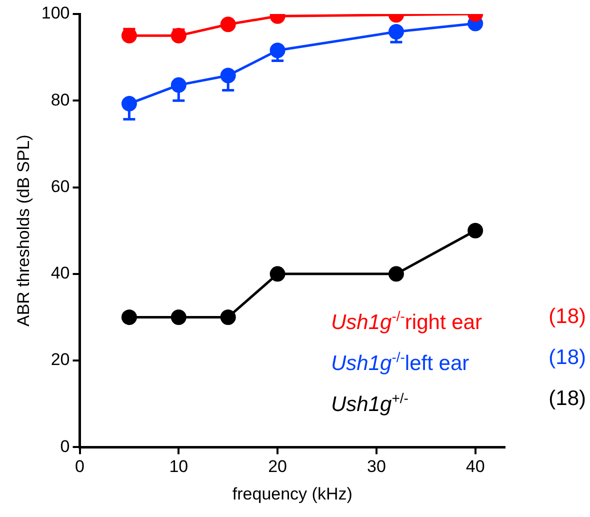 The width and height of the screenshot is (590, 517). What do you see at coordinates (79, 466) in the screenshot?
I see `x-tick-label: 0` at bounding box center [79, 466].